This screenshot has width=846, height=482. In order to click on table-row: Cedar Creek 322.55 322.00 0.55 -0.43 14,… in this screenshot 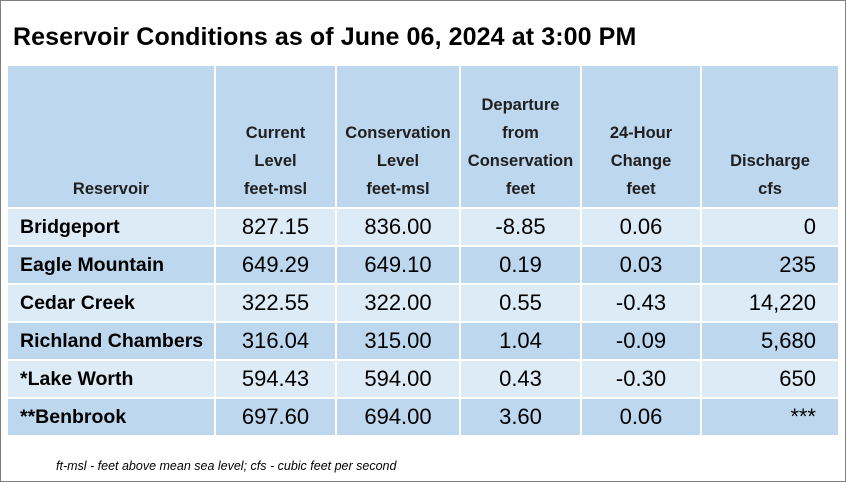, I will do `click(423, 303)`.